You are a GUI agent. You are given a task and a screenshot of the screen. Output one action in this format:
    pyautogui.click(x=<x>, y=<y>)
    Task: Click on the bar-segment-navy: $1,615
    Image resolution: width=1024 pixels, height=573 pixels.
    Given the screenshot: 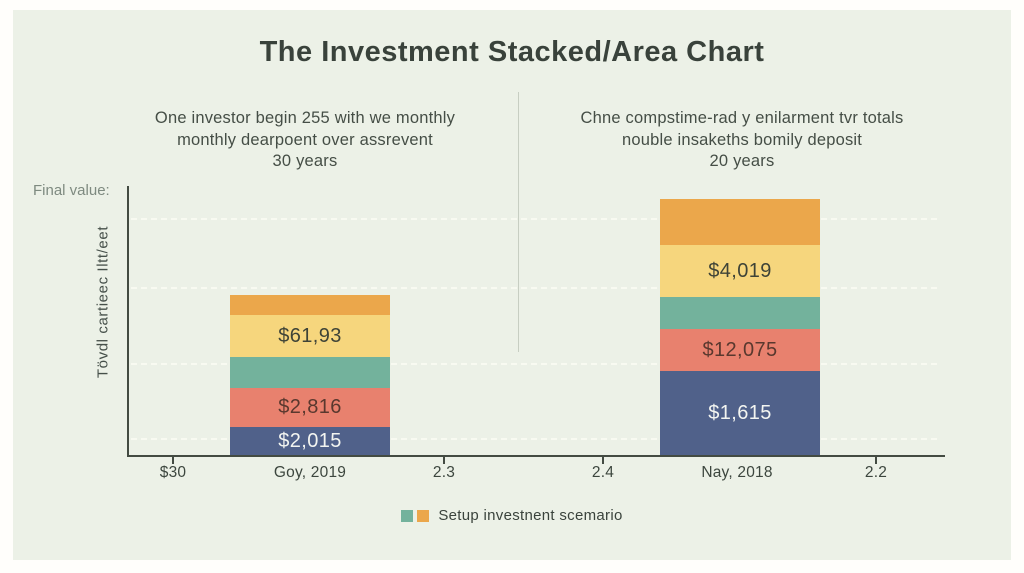 What is the action you would take?
    pyautogui.click(x=740, y=413)
    